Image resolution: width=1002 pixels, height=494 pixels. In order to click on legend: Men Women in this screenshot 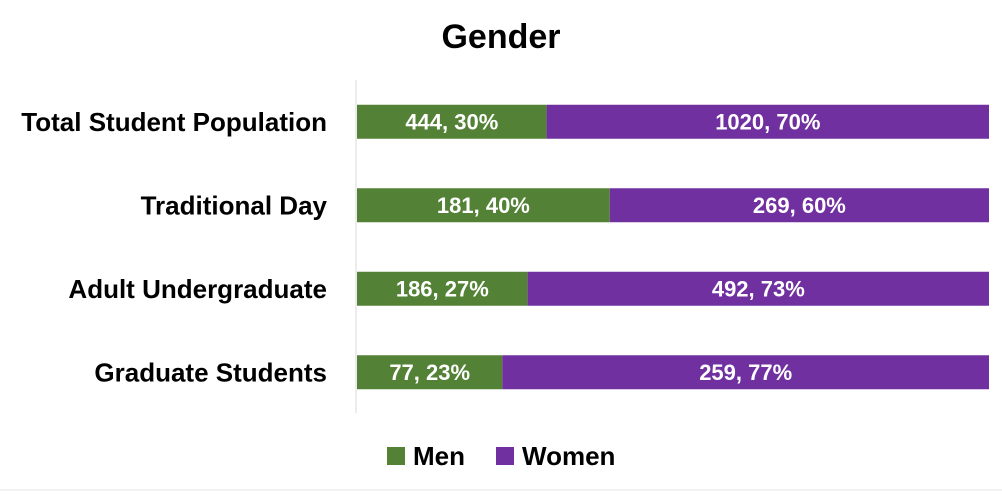, I will do `click(501, 456)`.